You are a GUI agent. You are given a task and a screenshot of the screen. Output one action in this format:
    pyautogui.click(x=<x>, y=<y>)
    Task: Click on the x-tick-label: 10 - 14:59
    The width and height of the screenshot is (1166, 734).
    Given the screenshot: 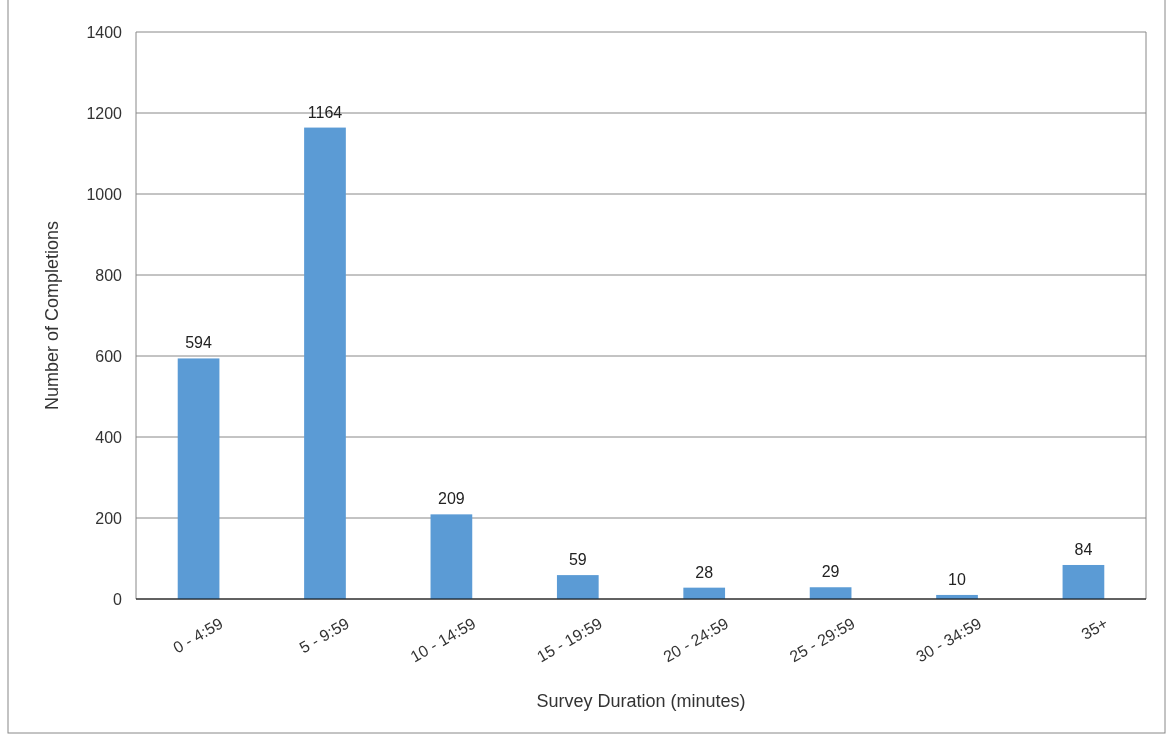 What is the action you would take?
    pyautogui.click(x=443, y=640)
    